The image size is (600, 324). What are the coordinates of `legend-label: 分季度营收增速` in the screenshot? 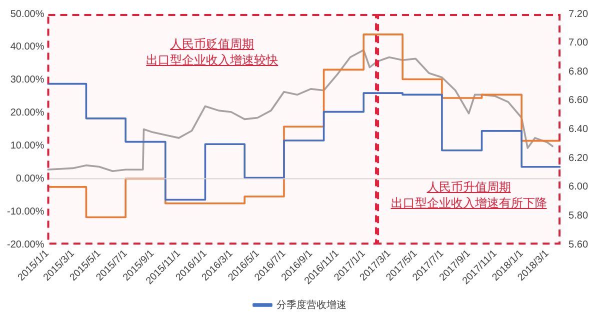 It's located at (311, 304).